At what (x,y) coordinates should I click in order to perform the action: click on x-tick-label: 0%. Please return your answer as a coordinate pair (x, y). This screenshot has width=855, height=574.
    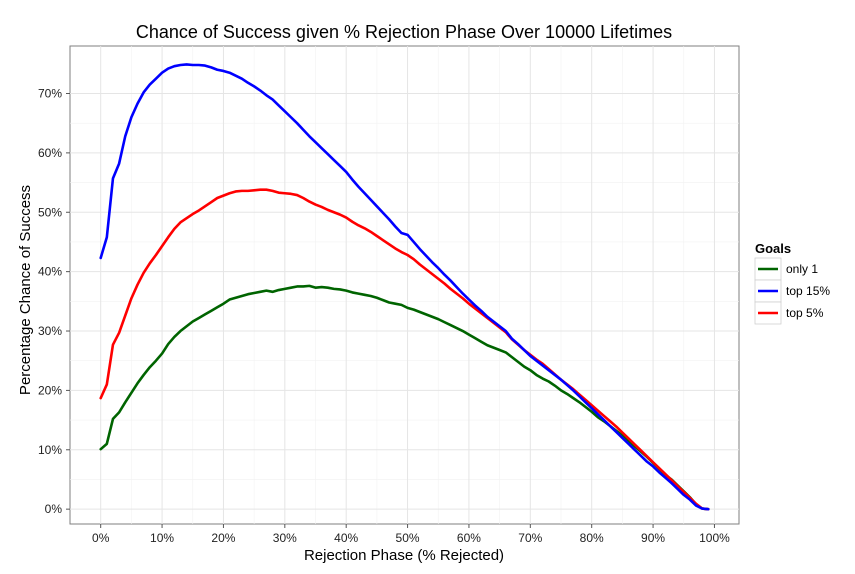
    Looking at the image, I should click on (101, 538).